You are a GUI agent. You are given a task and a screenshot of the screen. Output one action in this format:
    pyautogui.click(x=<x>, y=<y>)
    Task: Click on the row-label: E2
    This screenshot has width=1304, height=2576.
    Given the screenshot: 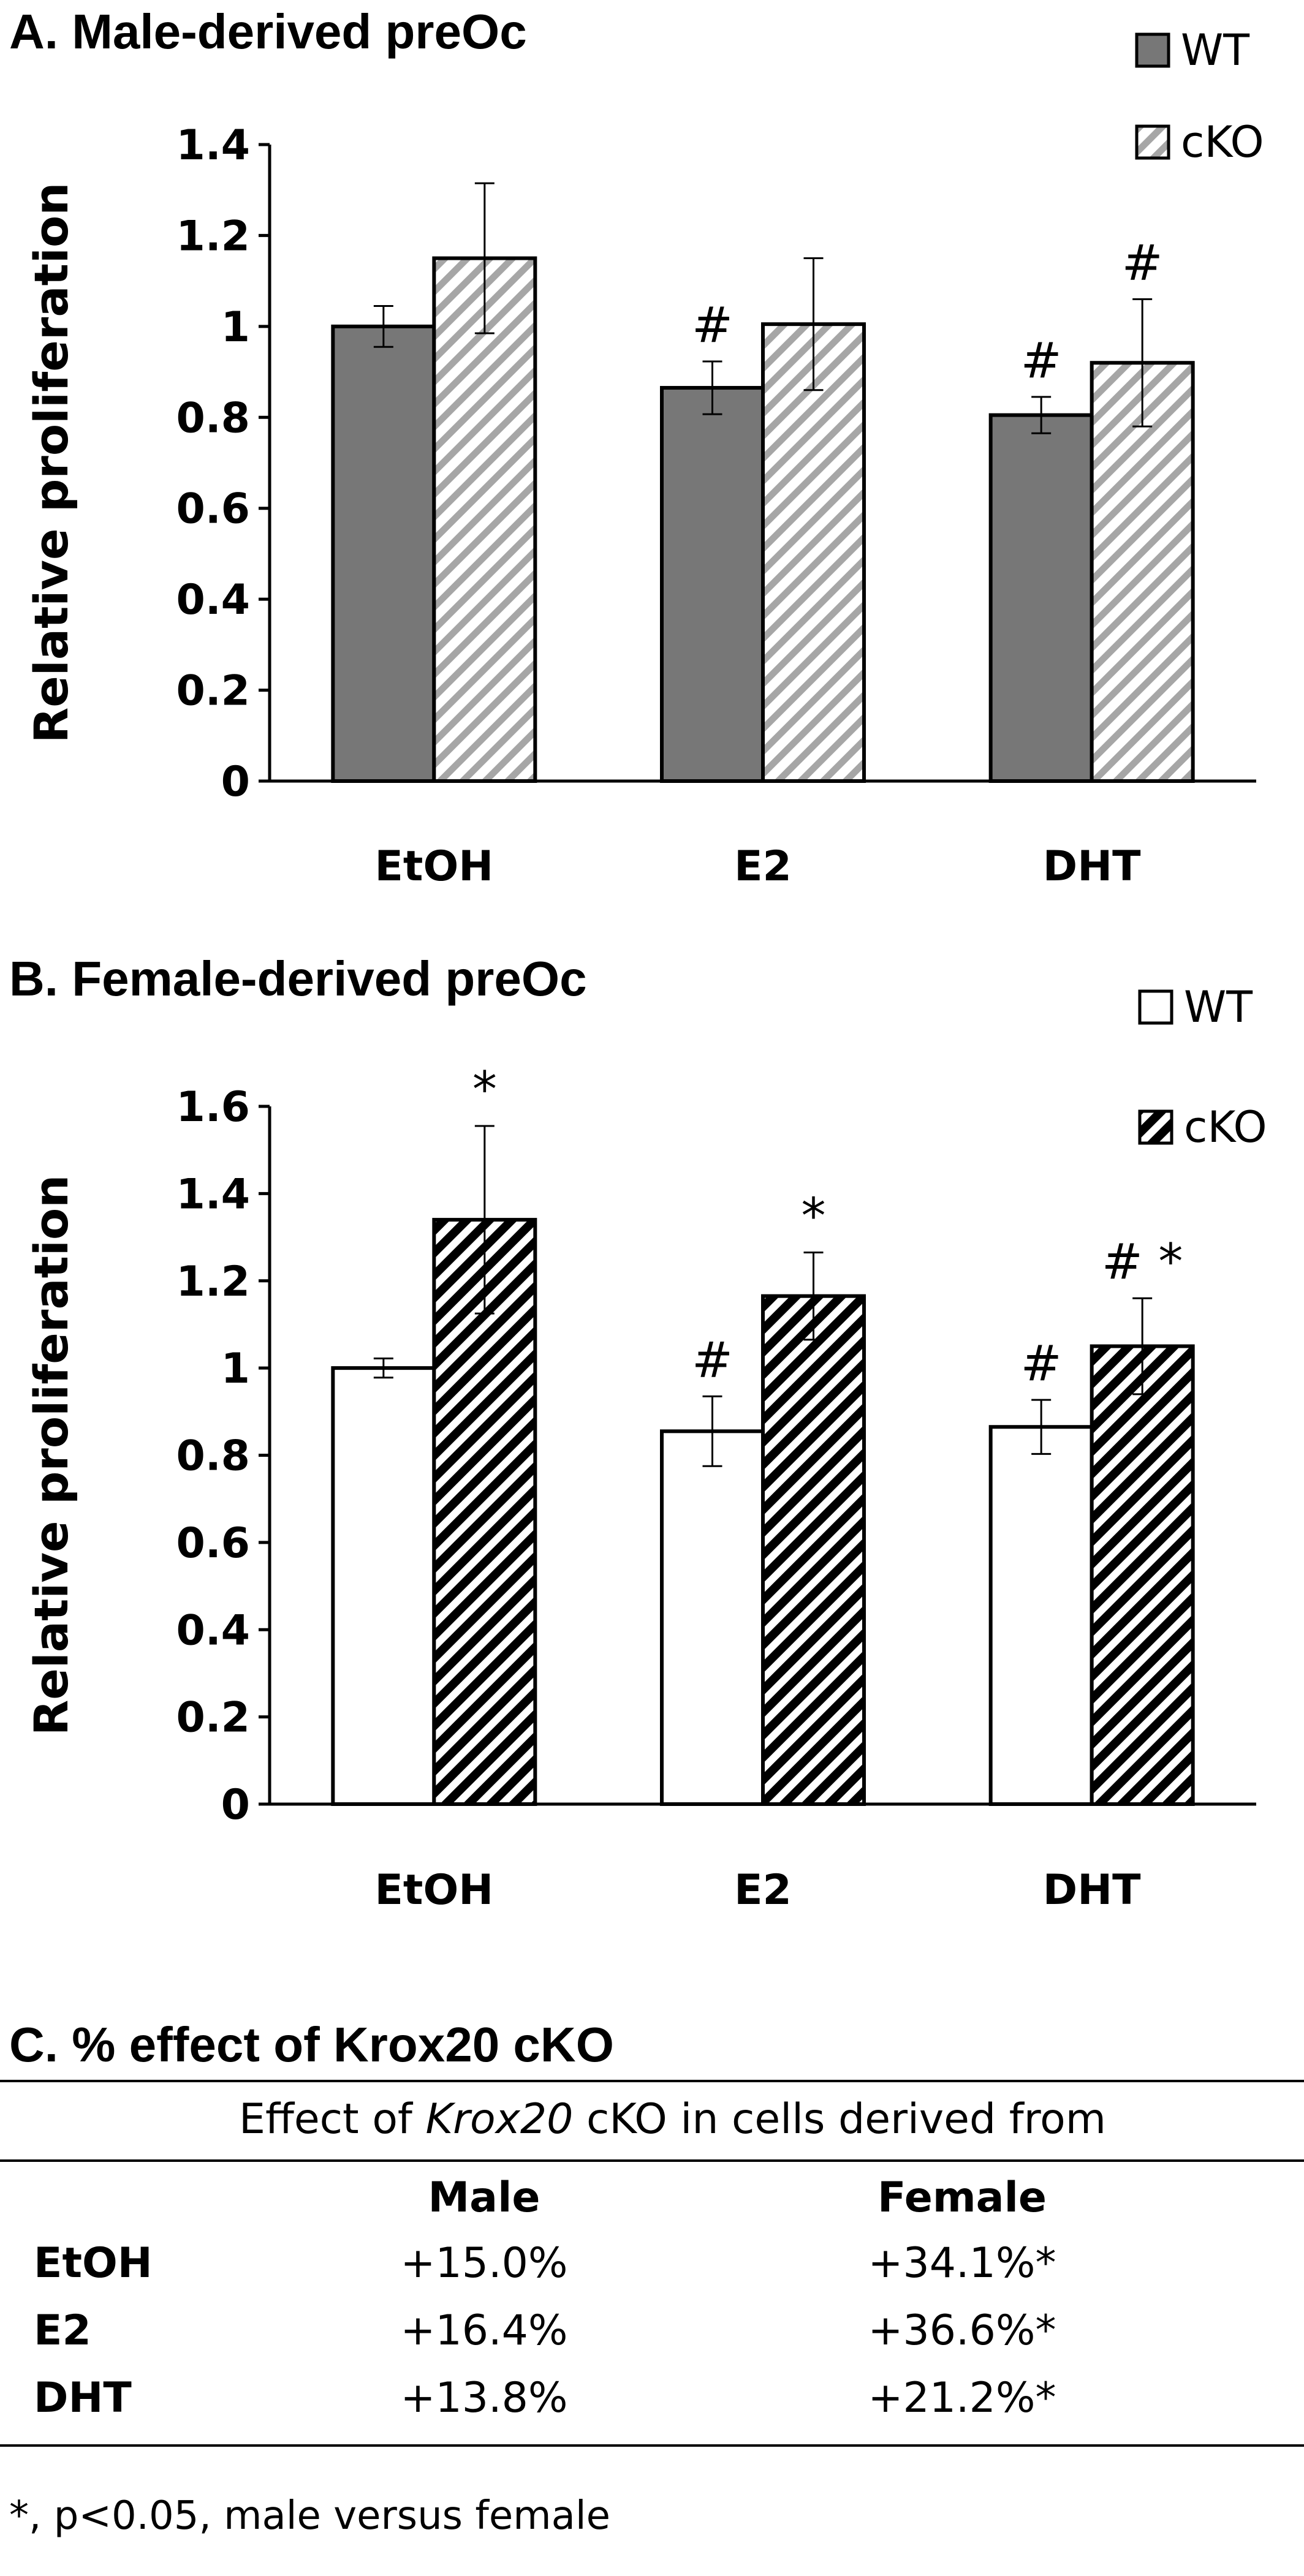 What is the action you would take?
    pyautogui.click(x=62, y=2330)
    